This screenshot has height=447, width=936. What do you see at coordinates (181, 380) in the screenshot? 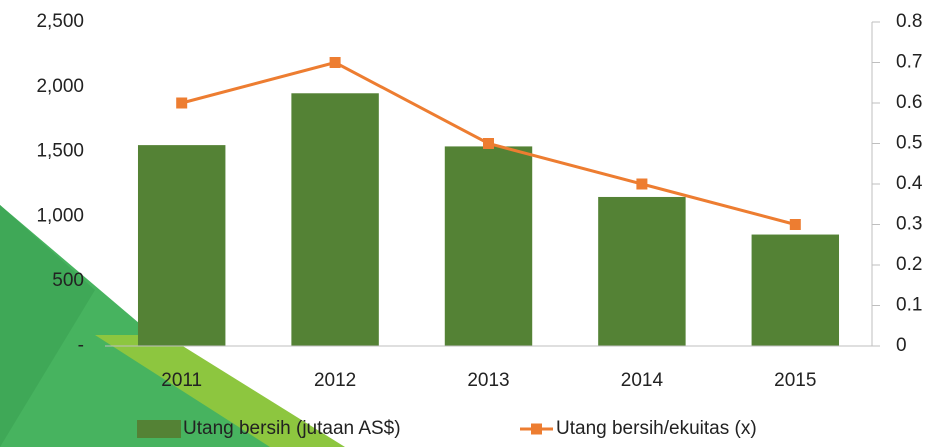
I see `x-tick-label: 2011` at bounding box center [181, 380].